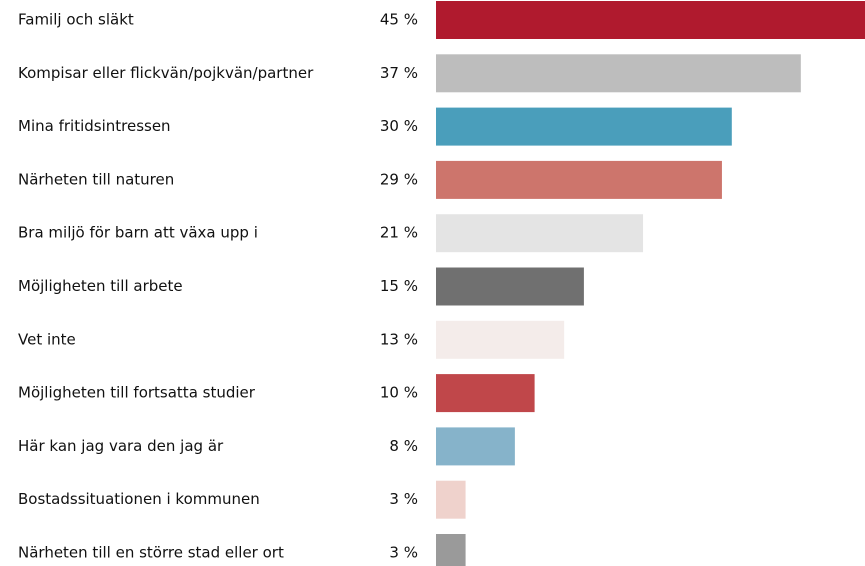  Describe the element at coordinates (399, 179) in the screenshot. I see `value-label: 29 %` at that location.